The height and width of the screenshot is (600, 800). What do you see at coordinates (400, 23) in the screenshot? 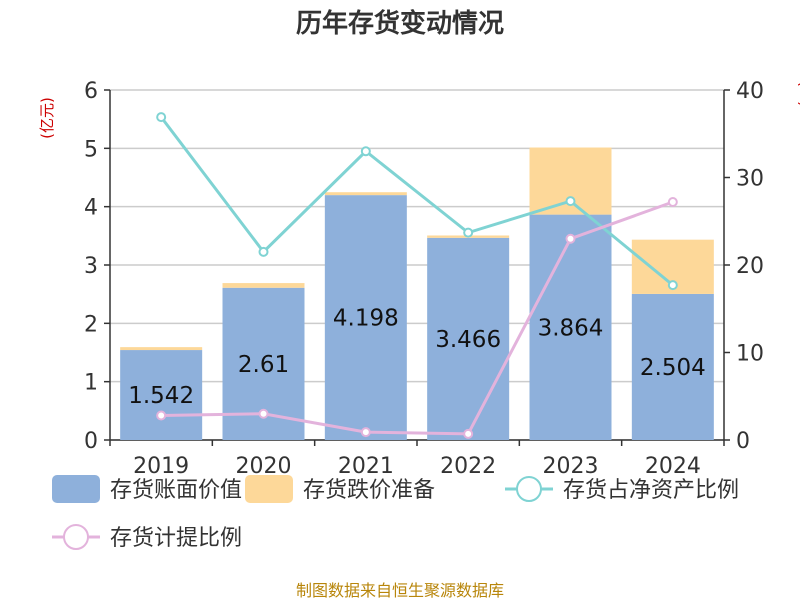
I see `chart-title: 历年存货变动情况` at bounding box center [400, 23].